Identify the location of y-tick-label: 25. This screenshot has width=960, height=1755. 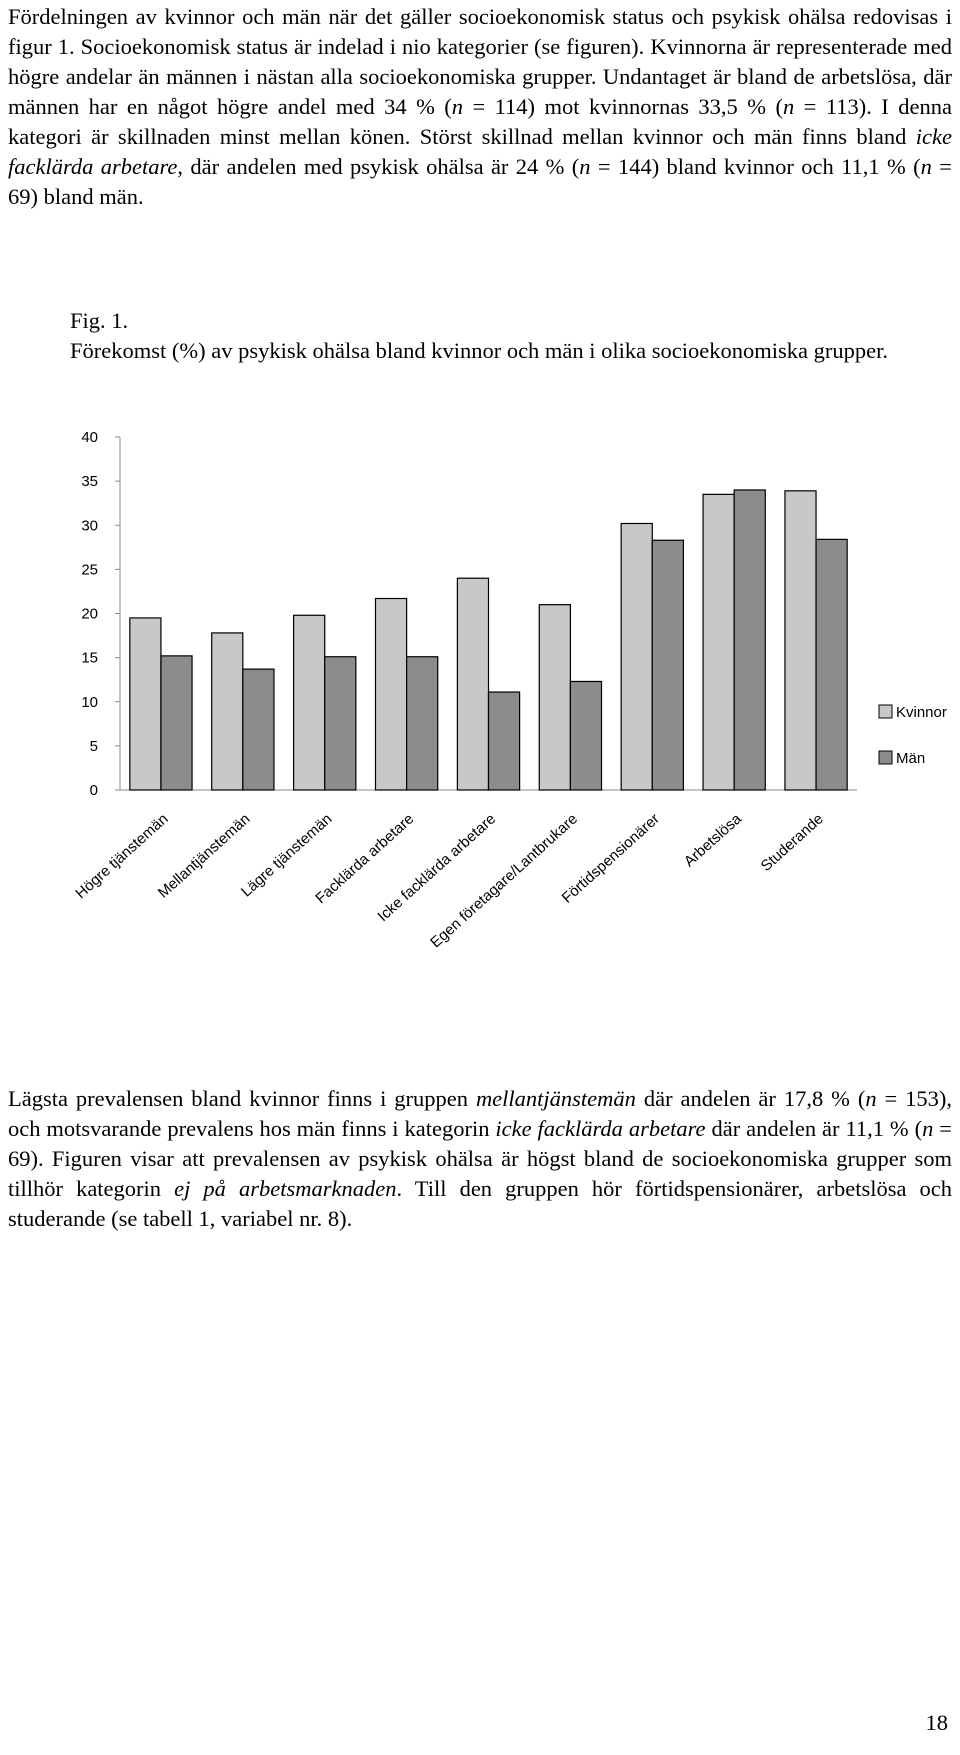
(89, 569).